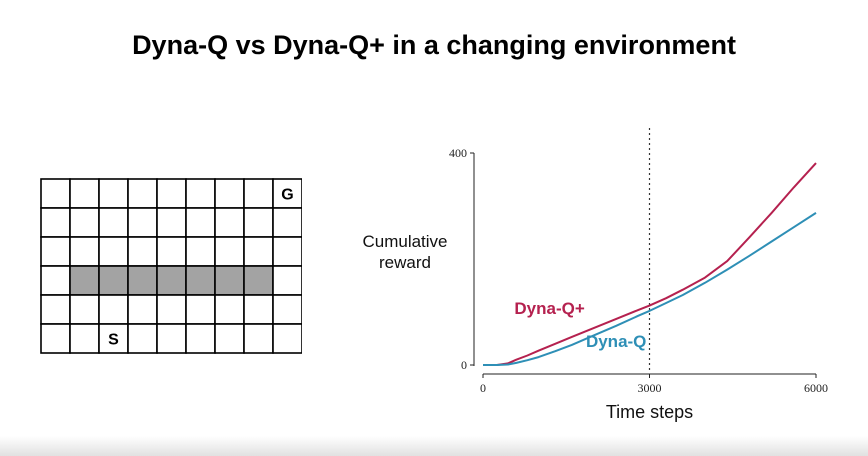 This screenshot has height=456, width=868. Describe the element at coordinates (287, 195) in the screenshot. I see `goal-label: G` at that location.